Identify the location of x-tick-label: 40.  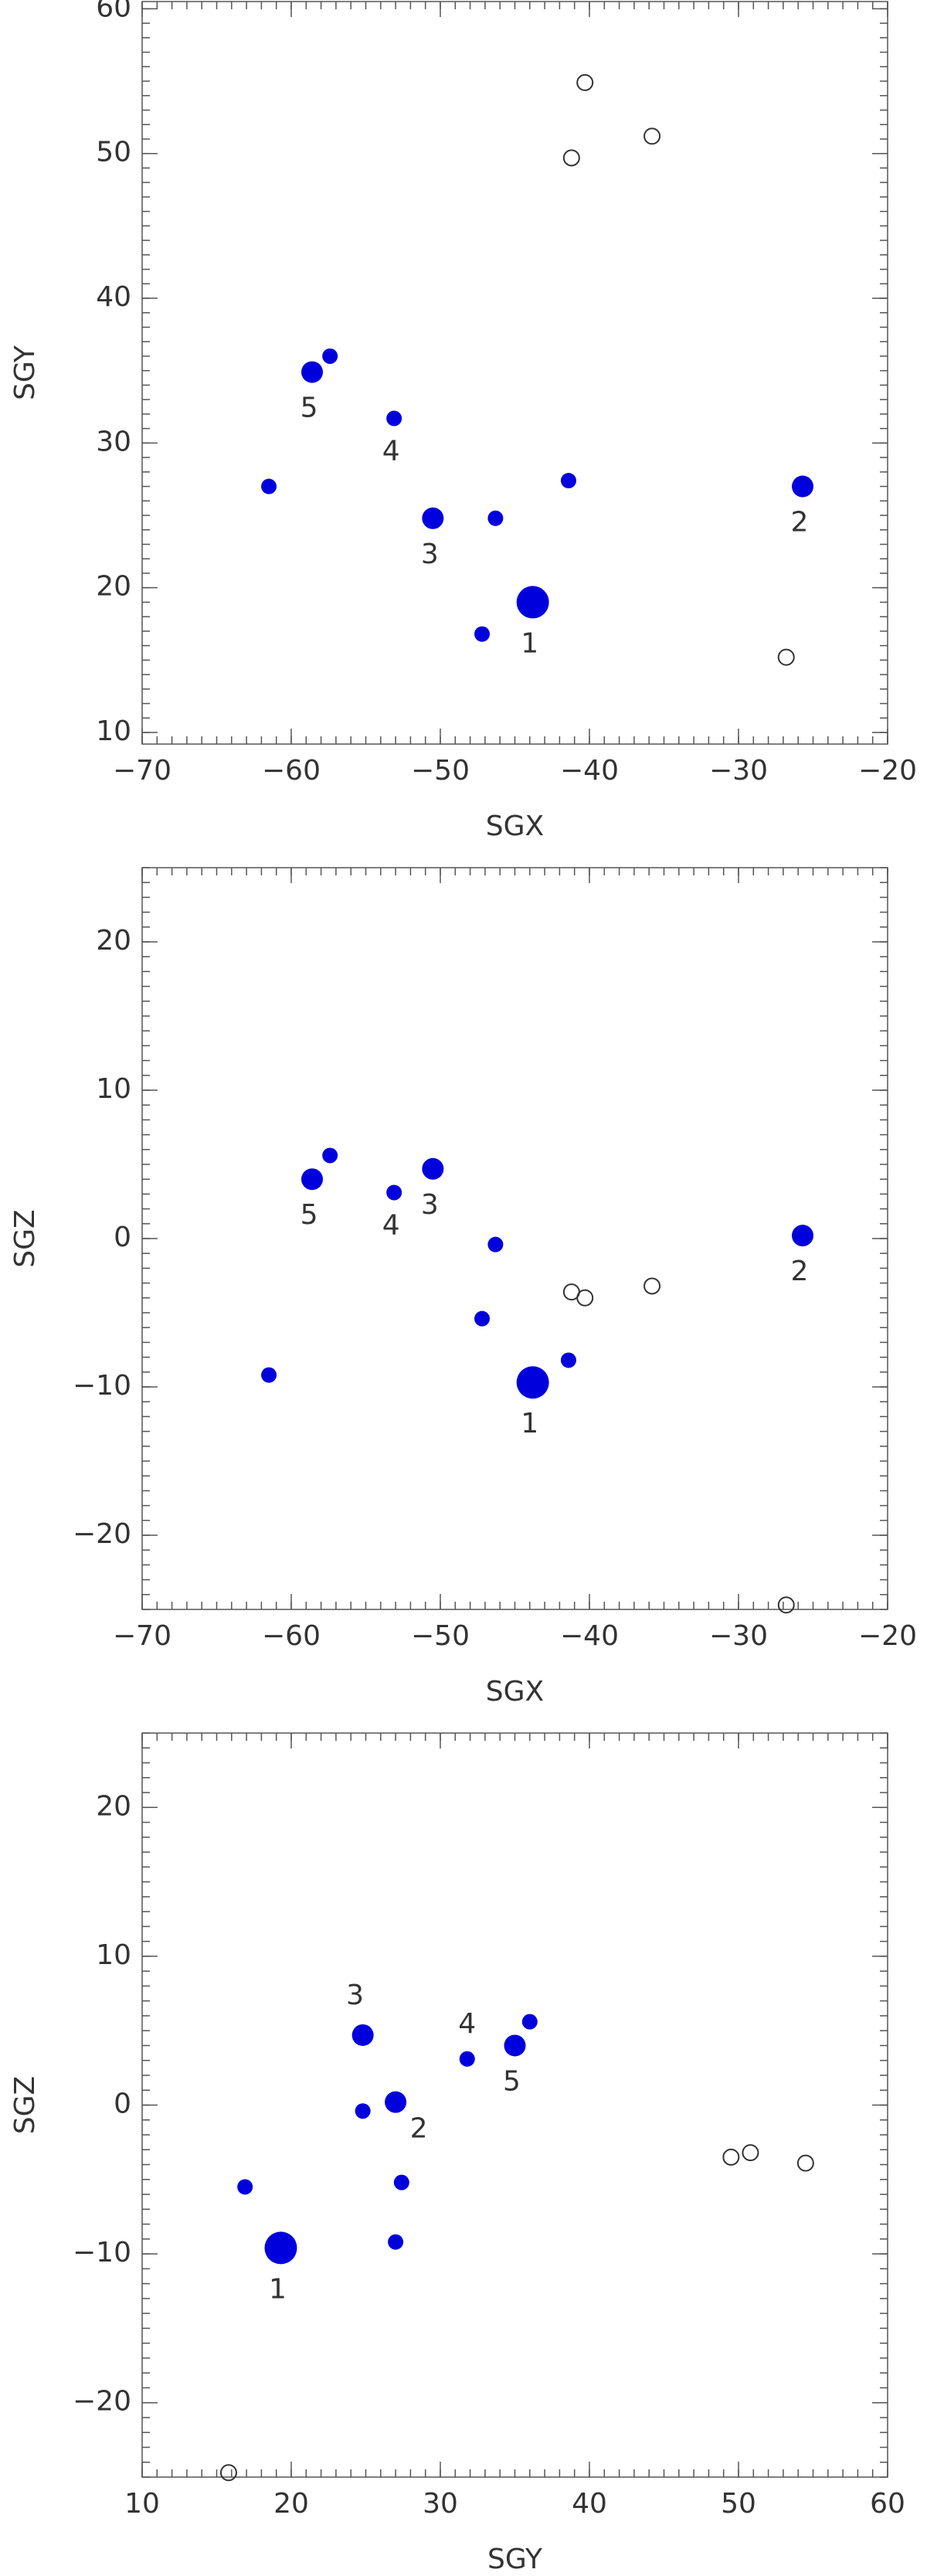
(589, 2504).